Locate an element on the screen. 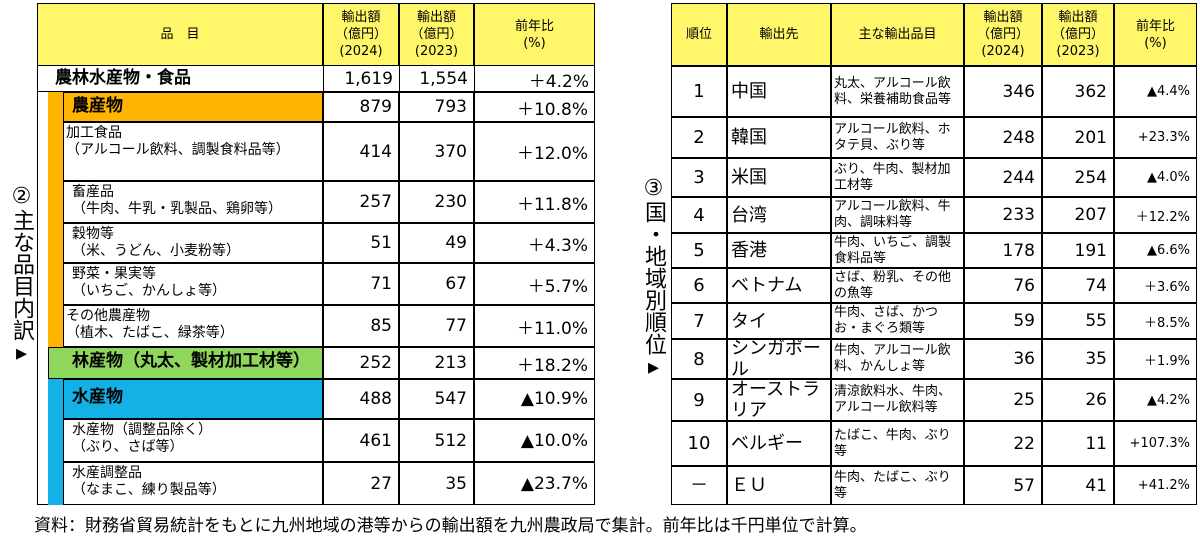 Image resolution: width=1200 pixels, height=536 pixels. left-header-yoy: 前年比 (%) is located at coordinates (534, 34).